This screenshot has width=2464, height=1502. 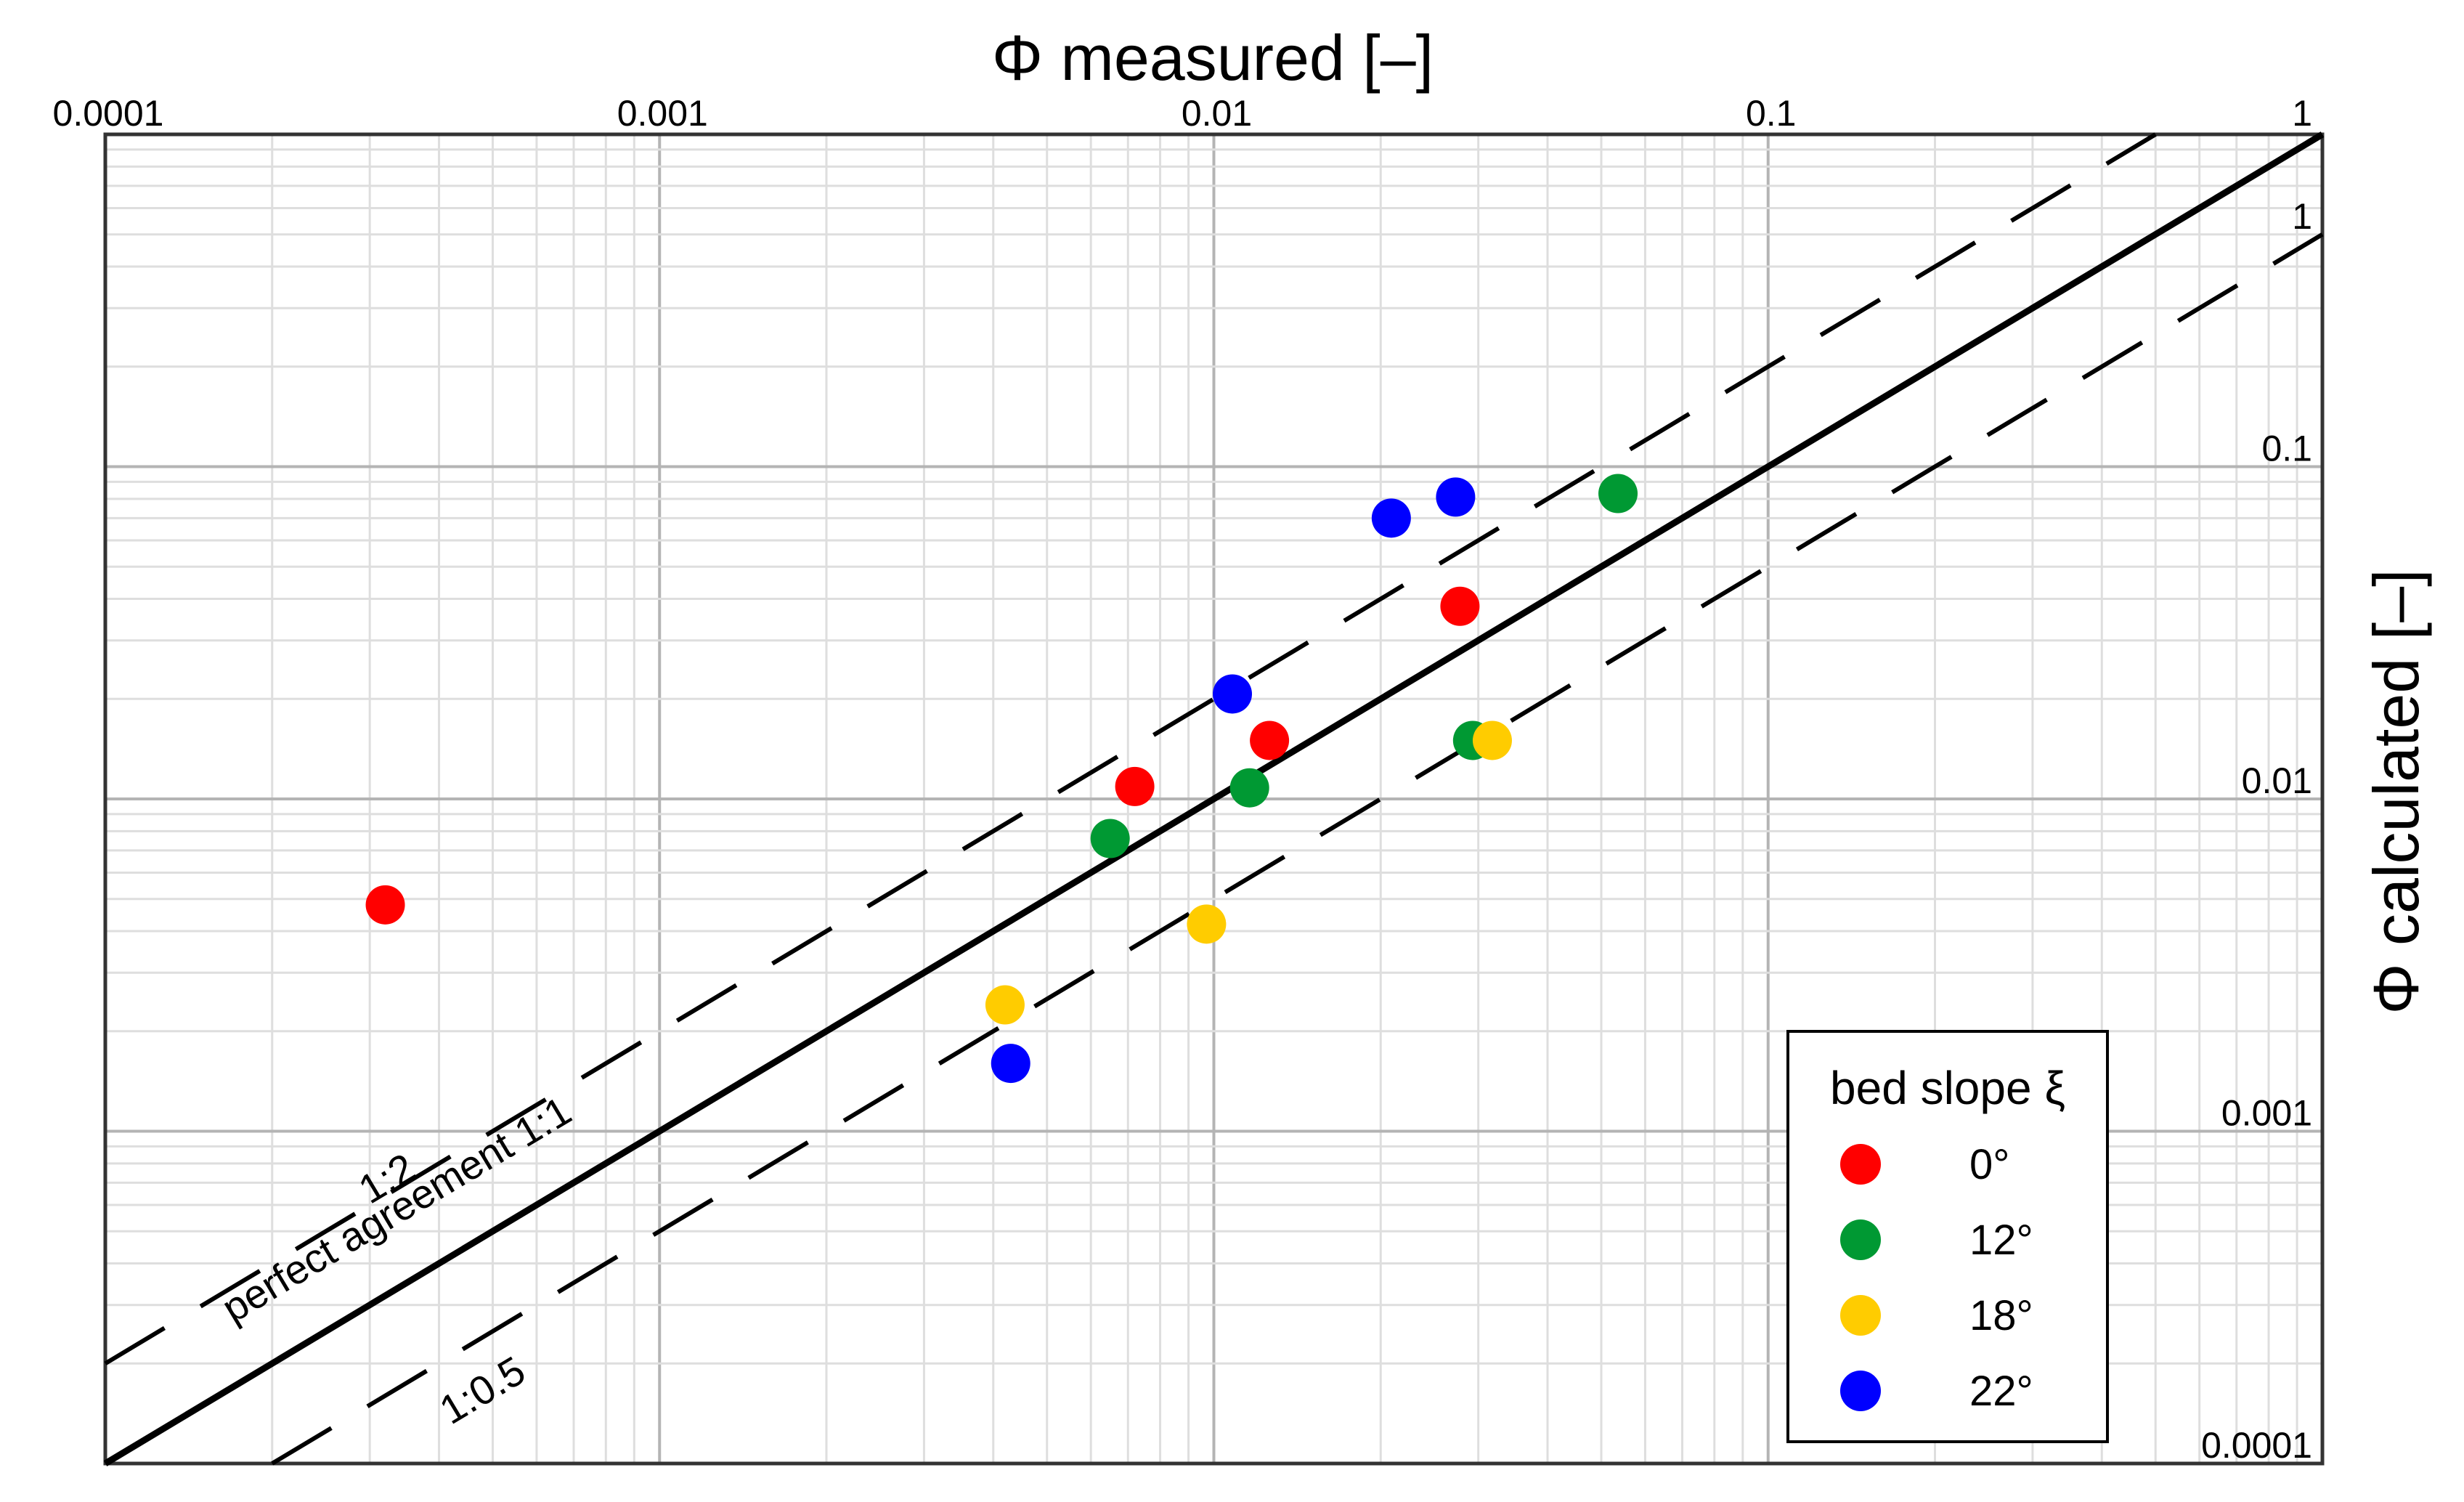 I want to click on y-tick-label: 0.1, so click(x=2286, y=449).